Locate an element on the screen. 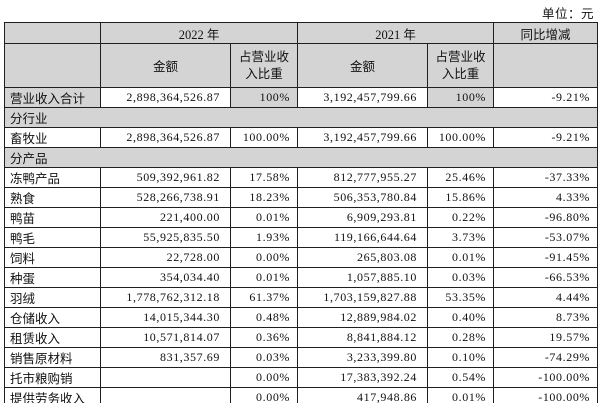  amount-cell: 22,728.00 is located at coordinates (165, 257).